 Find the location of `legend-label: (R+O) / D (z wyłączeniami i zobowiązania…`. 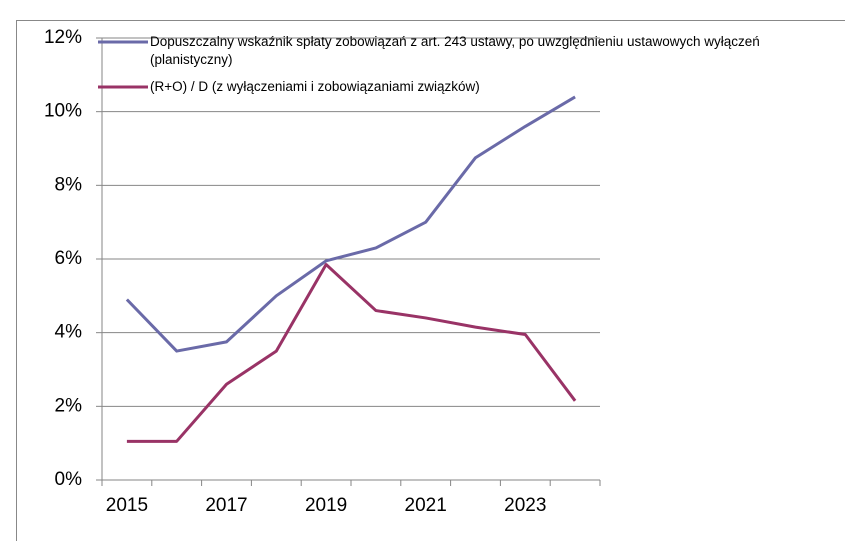

legend-label: (R+O) / D (z wyłączeniami i zobowiązania… is located at coordinates (315, 86).